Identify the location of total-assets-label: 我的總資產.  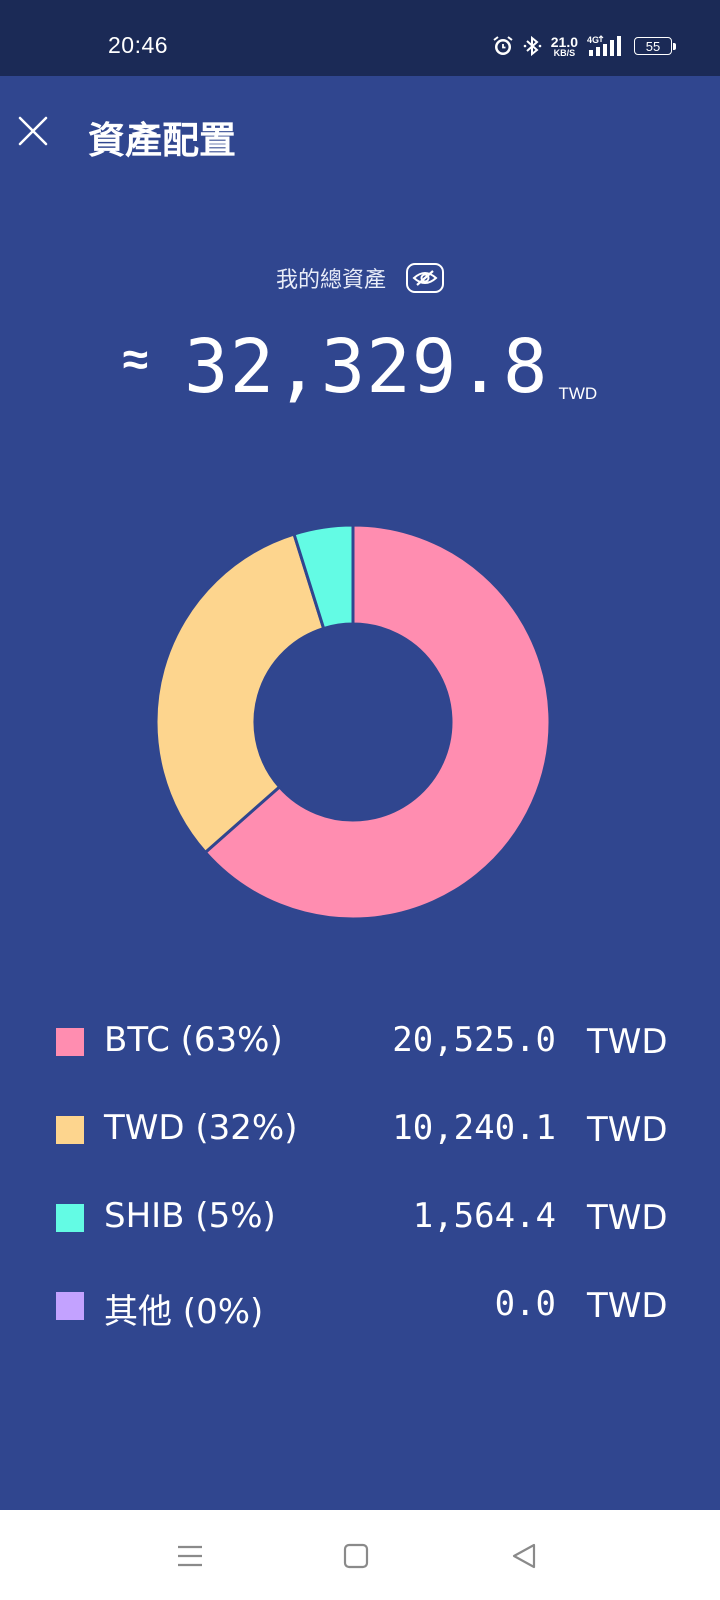
(330, 280).